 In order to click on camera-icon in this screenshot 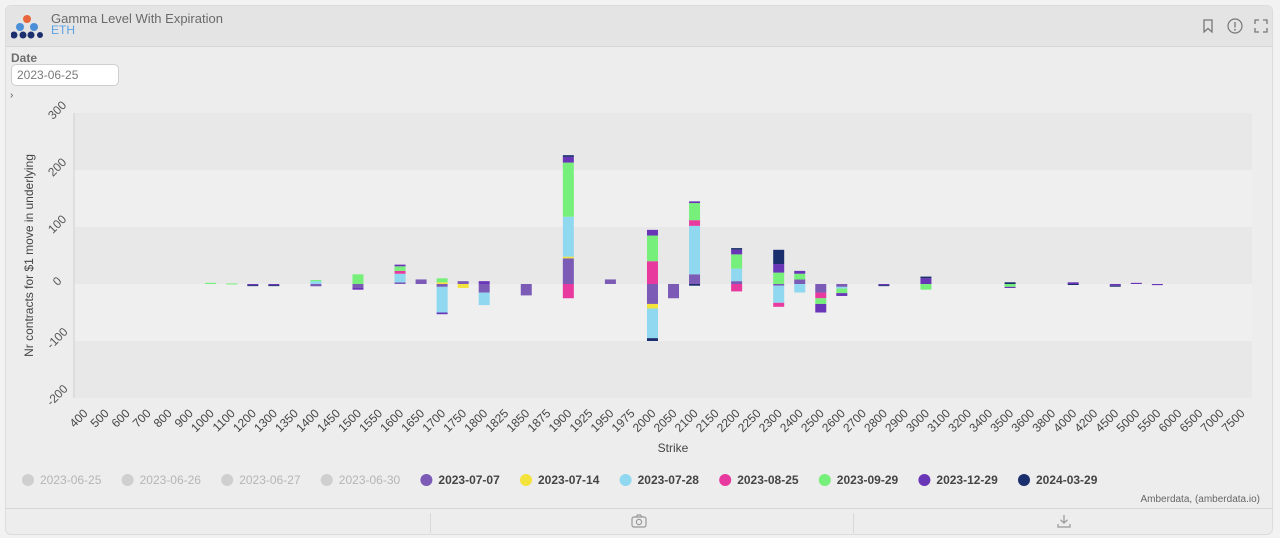, I will do `click(639, 521)`.